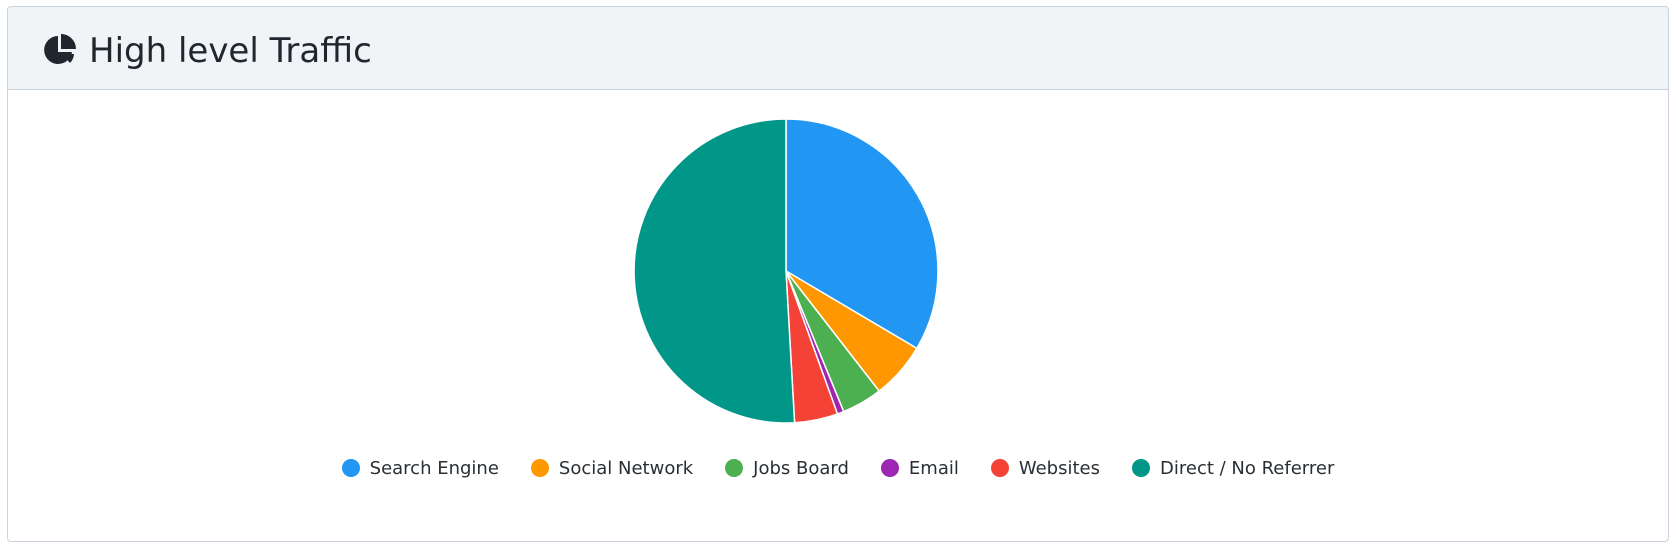 The width and height of the screenshot is (1676, 544). I want to click on legend-label: Email, so click(933, 468).